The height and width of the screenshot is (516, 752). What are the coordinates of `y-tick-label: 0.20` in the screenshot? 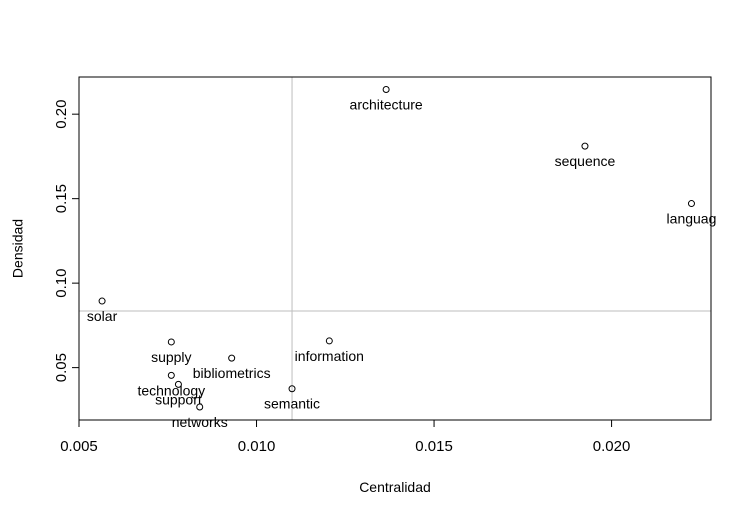 It's located at (61, 114).